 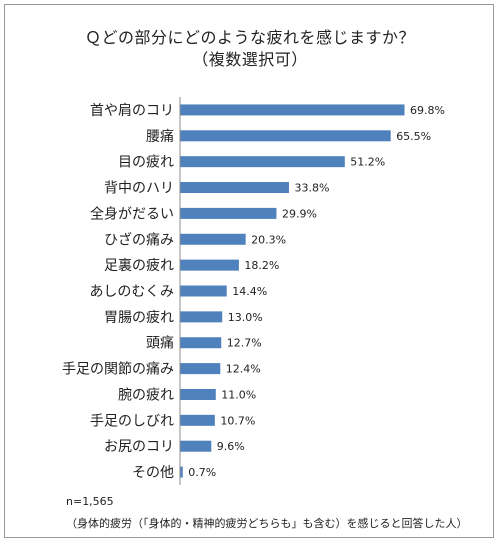 I want to click on value-label: 69.8%, so click(x=427, y=110).